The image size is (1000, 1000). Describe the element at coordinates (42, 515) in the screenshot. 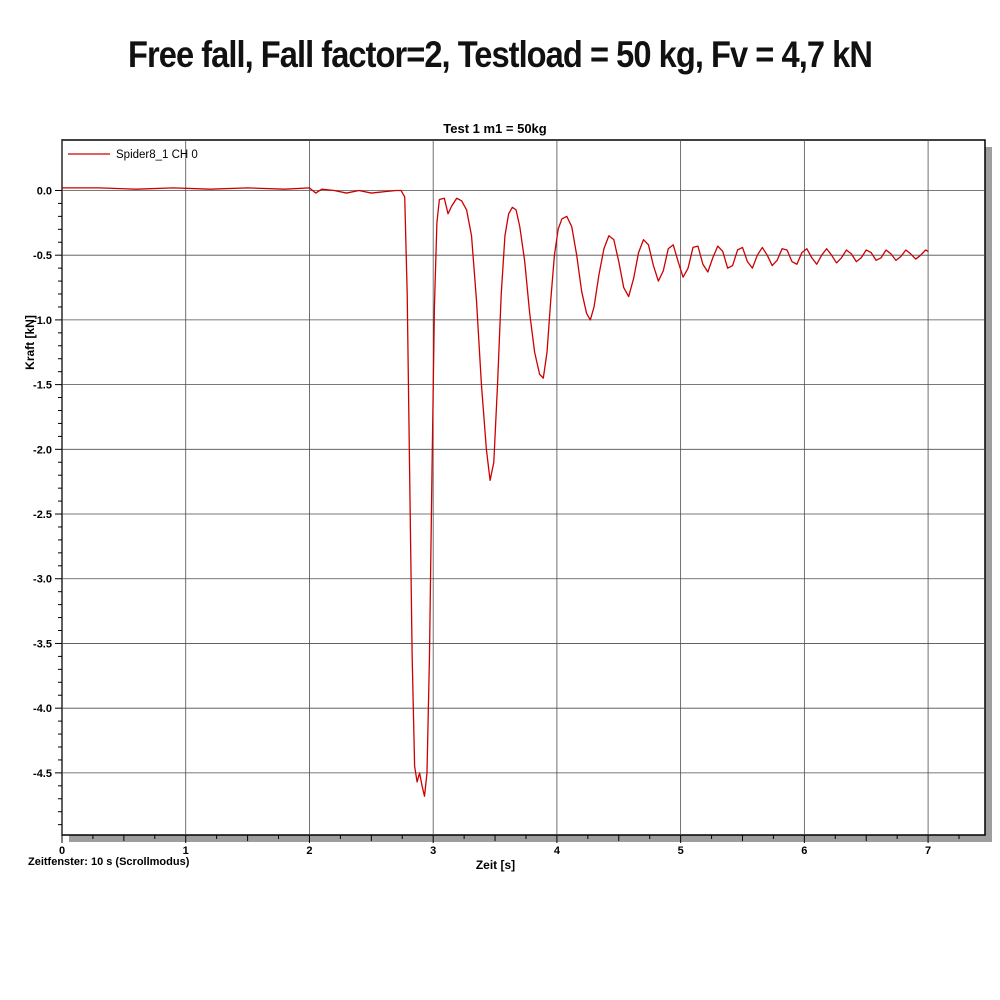

I see `y-tick-label: -2.5` at that location.